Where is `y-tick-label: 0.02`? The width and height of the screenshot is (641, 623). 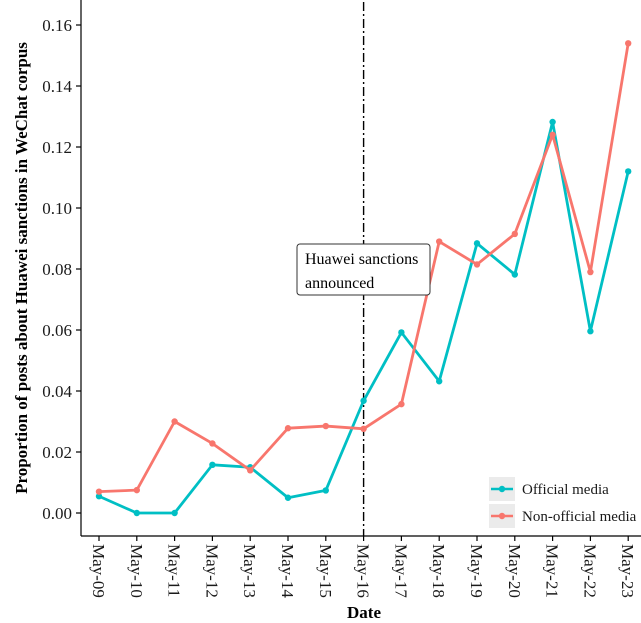
y-tick-label: 0.02 is located at coordinates (57, 452).